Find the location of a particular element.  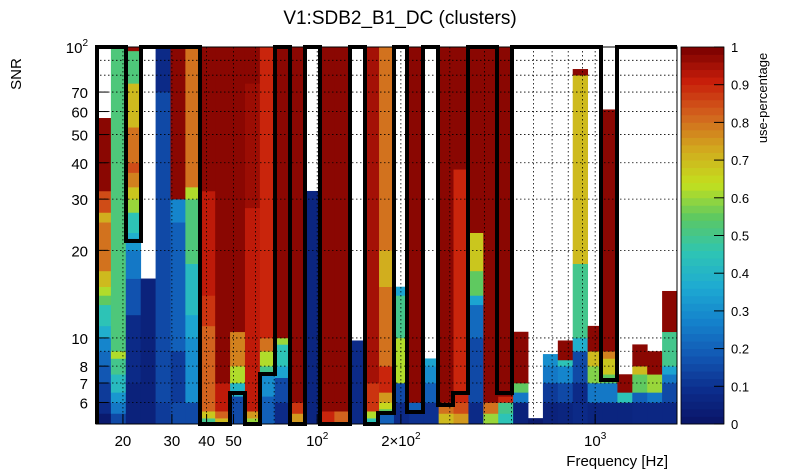

colorbar-tick-label: 0.3 is located at coordinates (740, 311).